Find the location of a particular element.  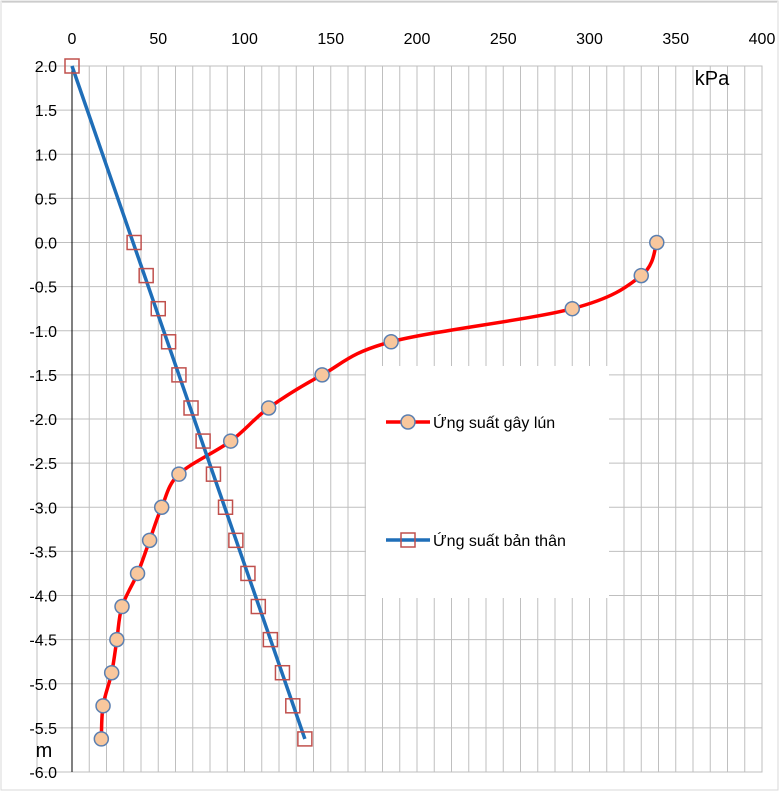

legend-marker-circle is located at coordinates (408, 422).